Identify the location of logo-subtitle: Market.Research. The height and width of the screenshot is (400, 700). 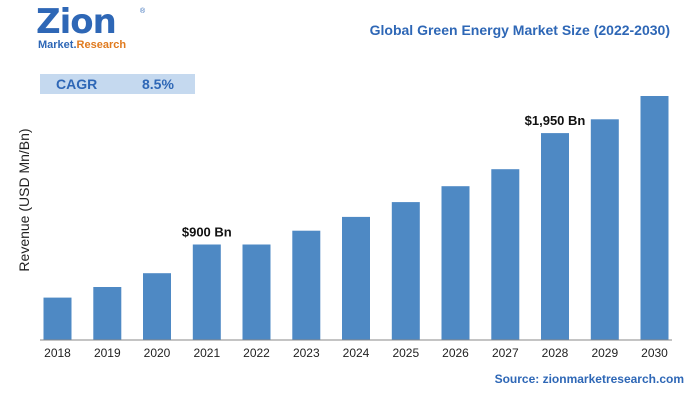
(82, 45).